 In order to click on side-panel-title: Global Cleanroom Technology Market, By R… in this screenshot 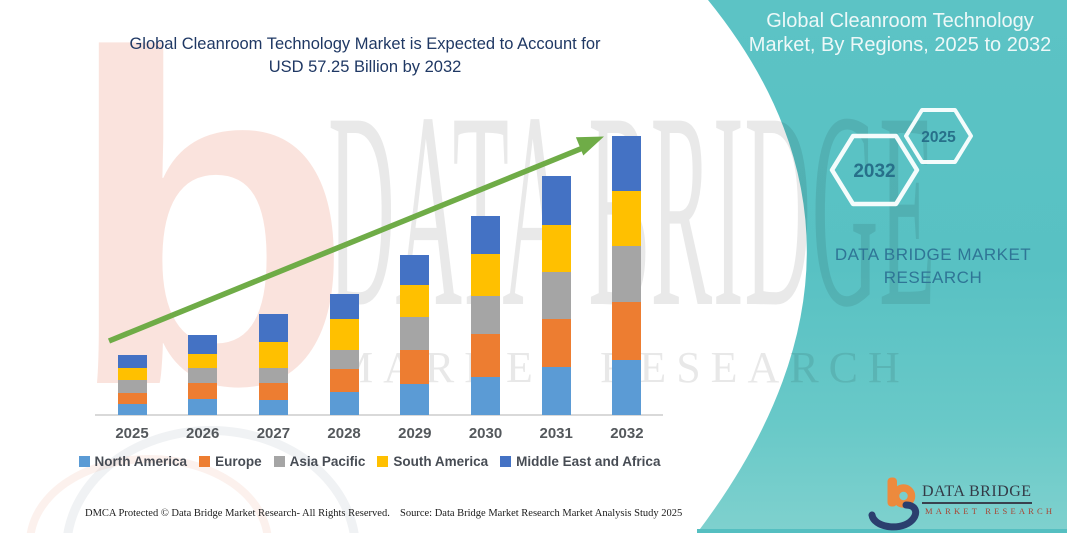, I will do `click(900, 33)`.